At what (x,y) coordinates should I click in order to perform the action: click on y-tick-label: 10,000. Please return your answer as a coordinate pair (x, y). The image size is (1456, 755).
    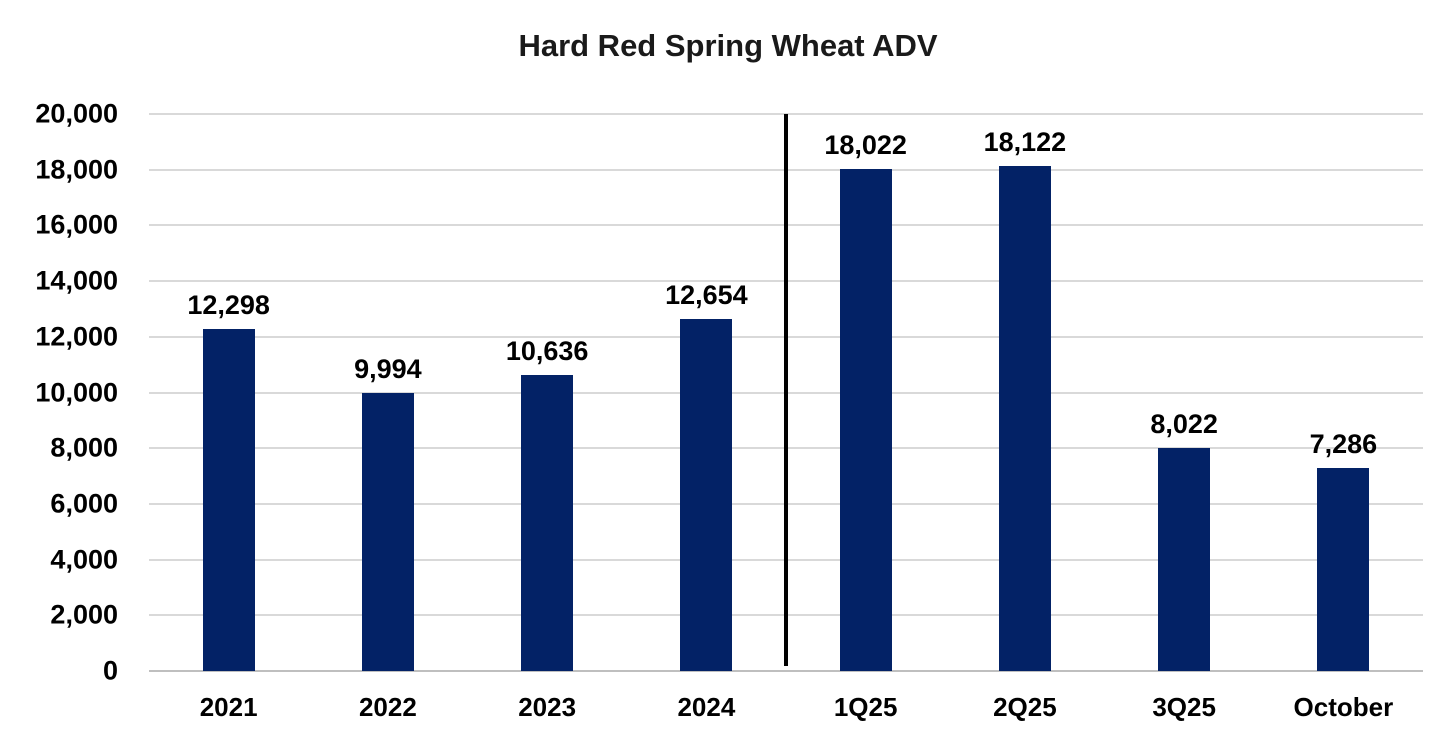
    Looking at the image, I should click on (76, 392).